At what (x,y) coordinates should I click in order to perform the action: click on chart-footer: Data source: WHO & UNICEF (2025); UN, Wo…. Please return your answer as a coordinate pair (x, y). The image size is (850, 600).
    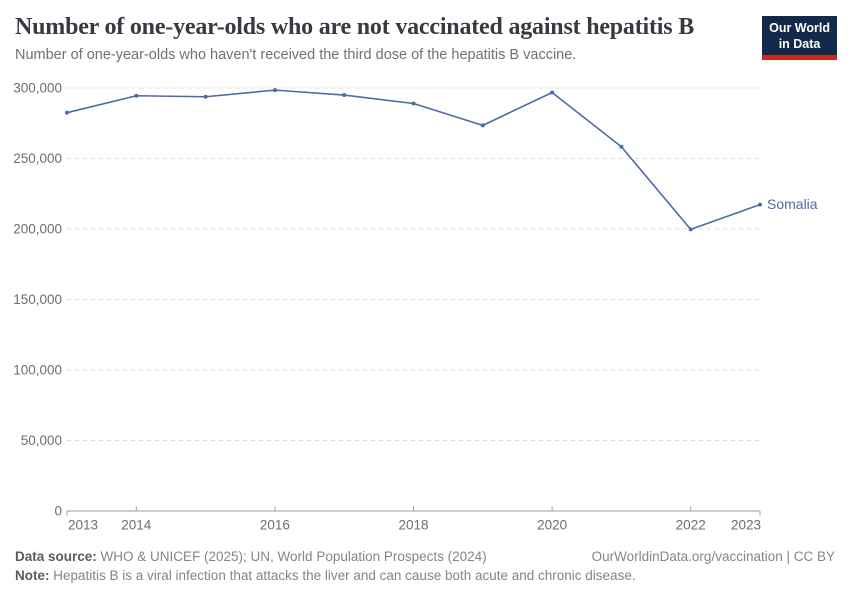
    Looking at the image, I should click on (425, 566).